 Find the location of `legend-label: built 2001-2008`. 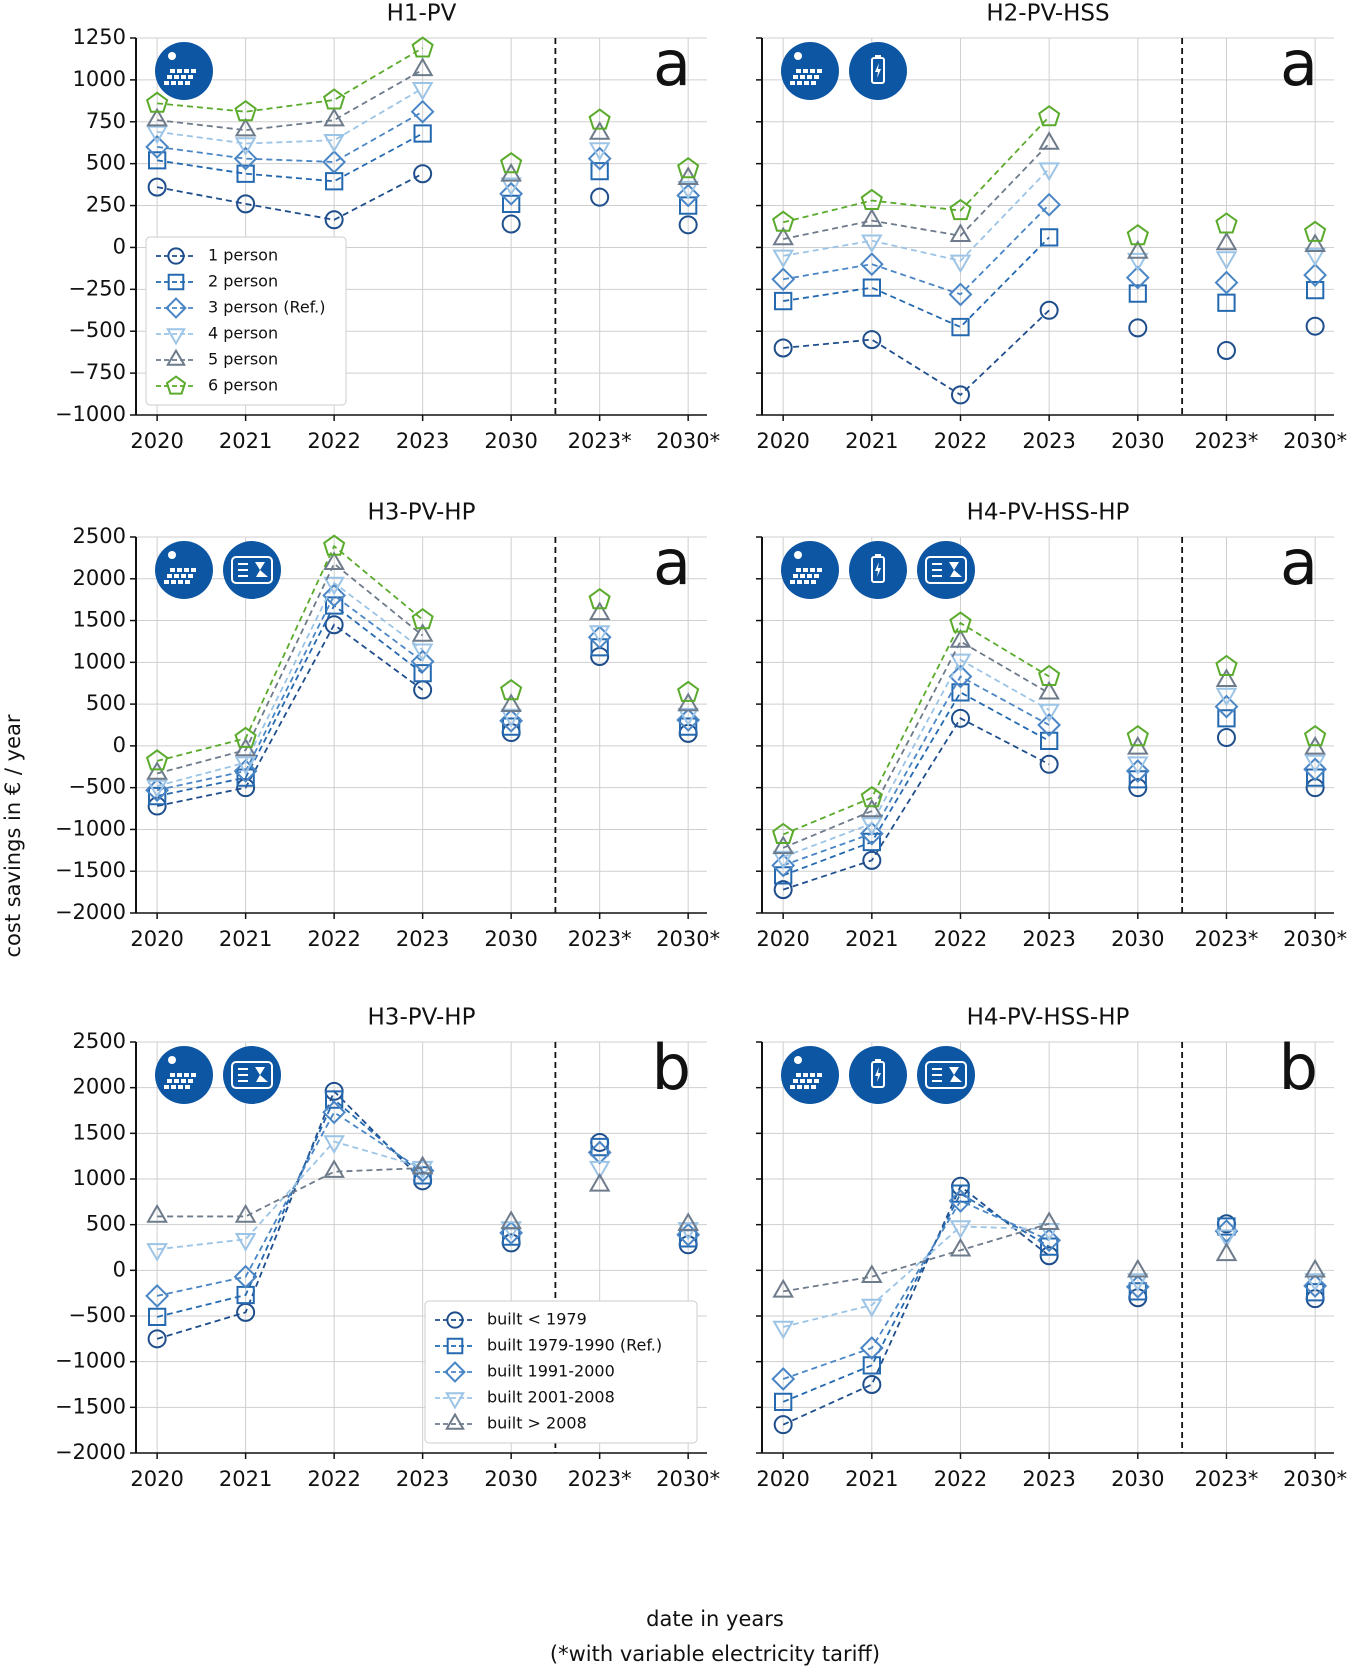

legend-label: built 2001-2008 is located at coordinates (551, 1397).